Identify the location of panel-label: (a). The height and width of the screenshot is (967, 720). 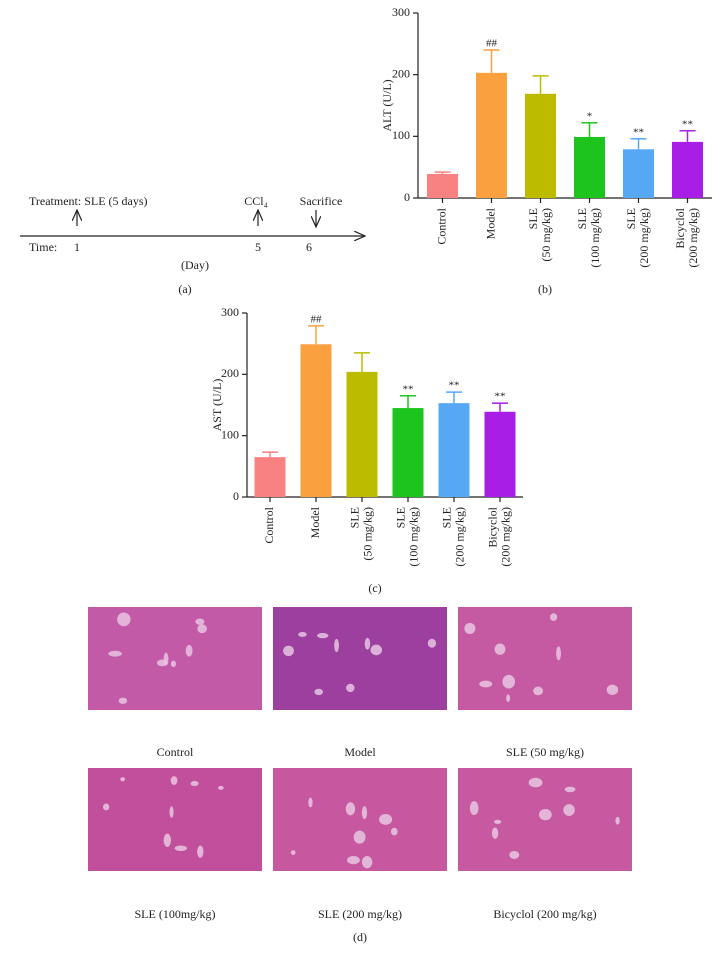
(184, 289).